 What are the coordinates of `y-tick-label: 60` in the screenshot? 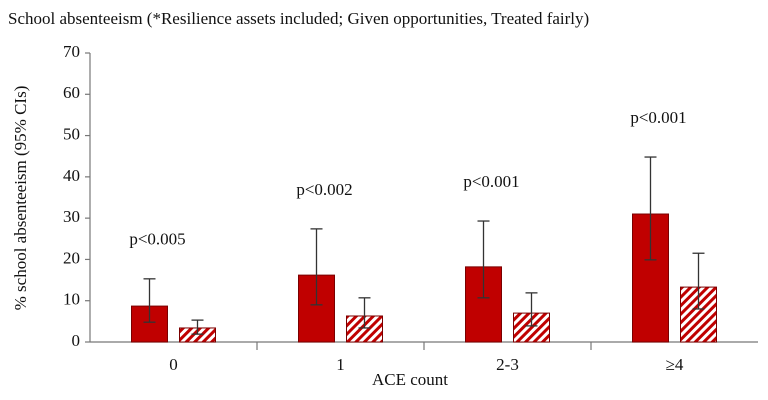 It's located at (71, 92).